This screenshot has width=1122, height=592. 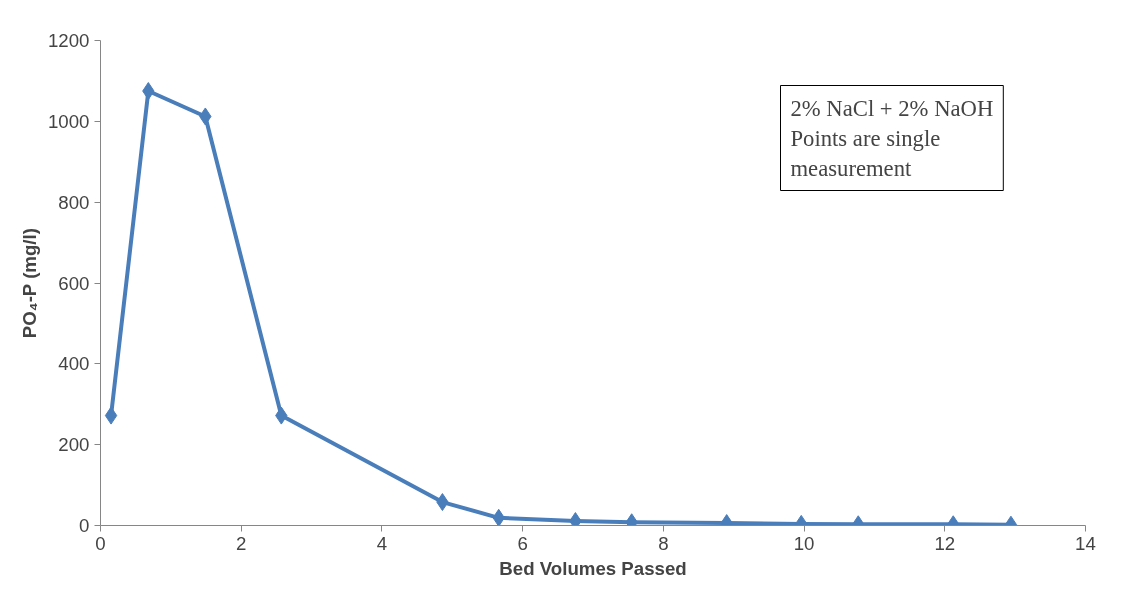 I want to click on point, so click(x=111, y=415).